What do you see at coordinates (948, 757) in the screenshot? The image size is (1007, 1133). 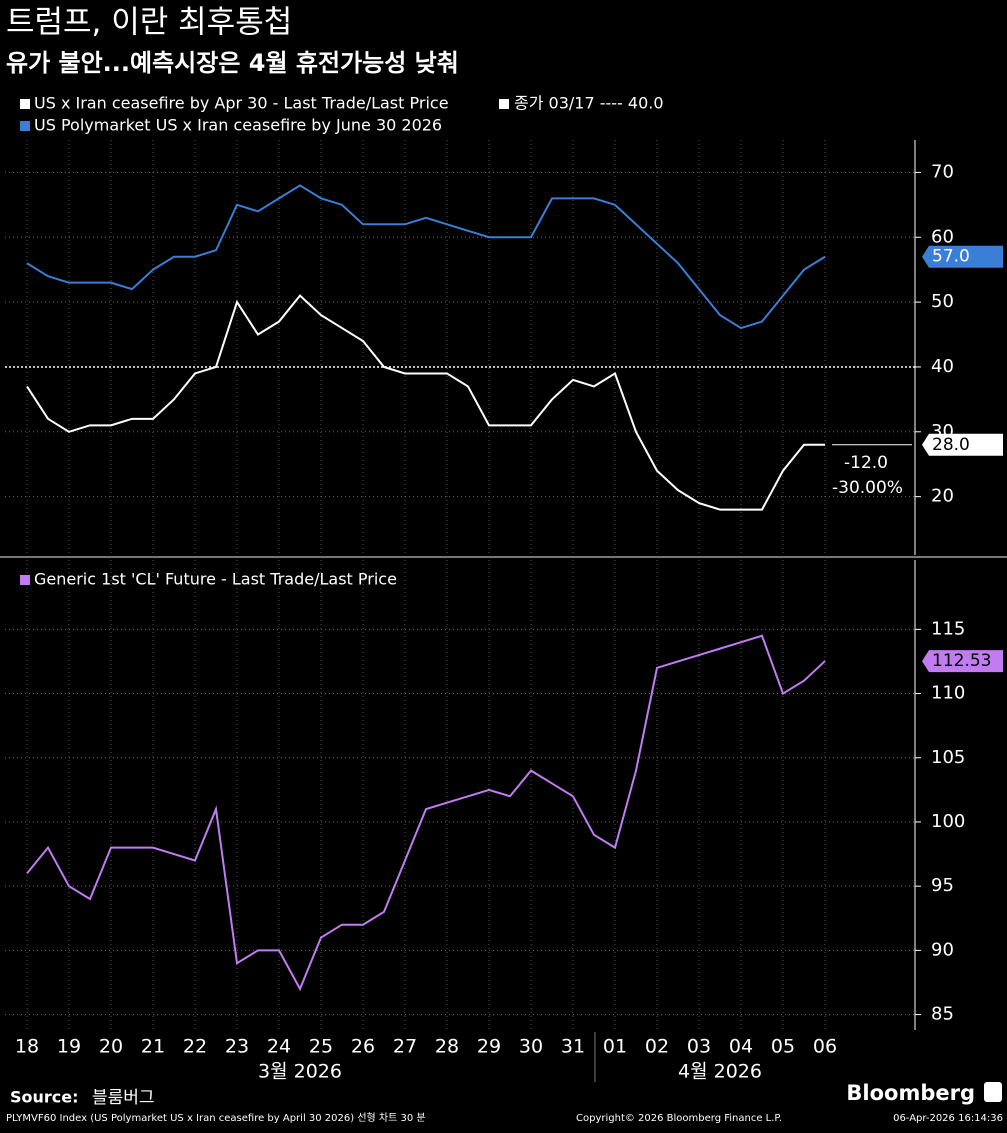 I see `y-tick-label: 105` at bounding box center [948, 757].